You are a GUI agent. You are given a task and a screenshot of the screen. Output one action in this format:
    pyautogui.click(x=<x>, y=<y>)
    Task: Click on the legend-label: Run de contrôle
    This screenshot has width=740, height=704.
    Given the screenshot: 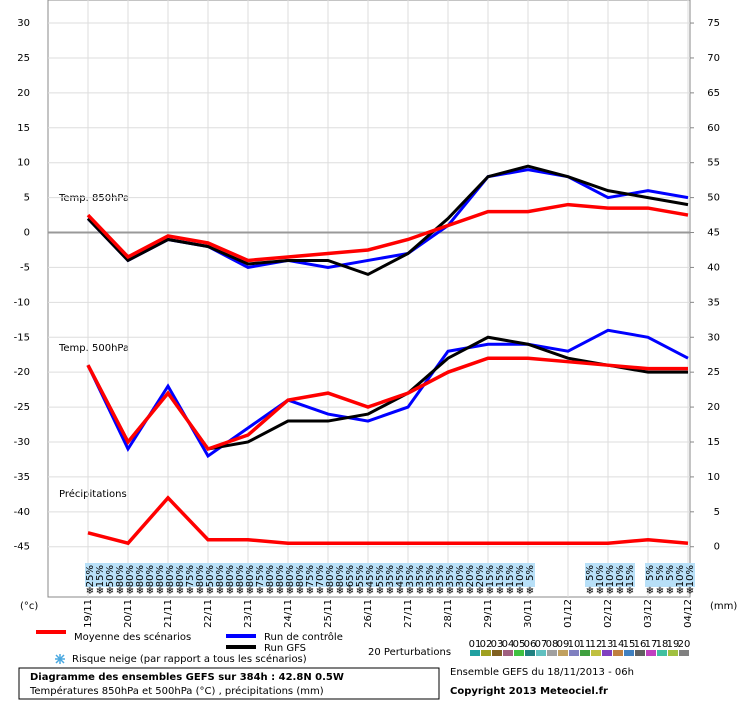 What is the action you would take?
    pyautogui.click(x=303, y=637)
    